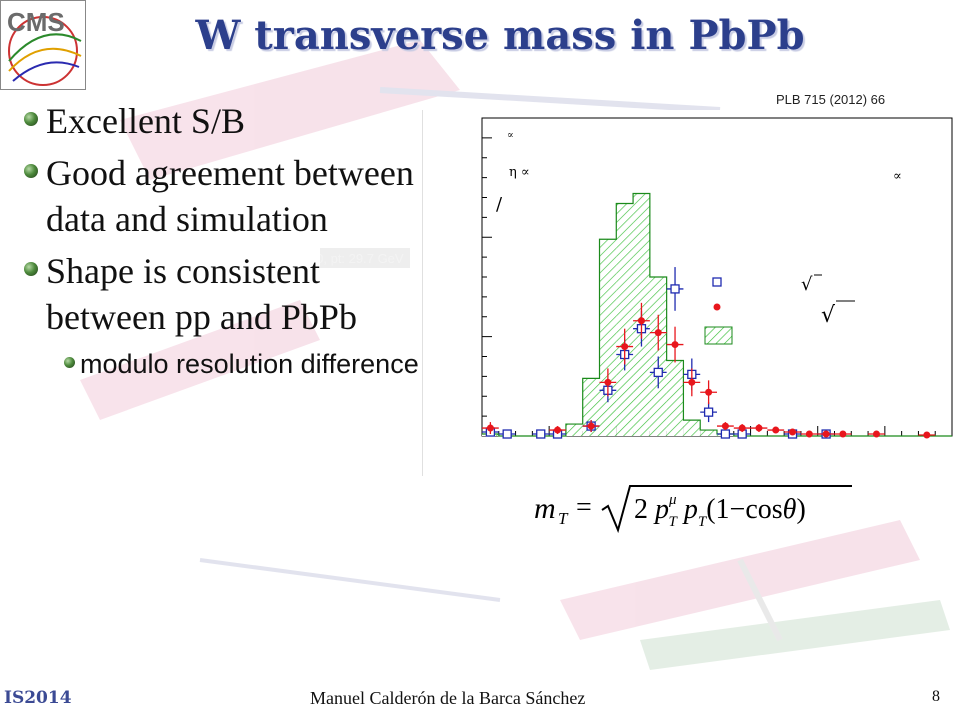 The width and height of the screenshot is (960, 720). I want to click on formula-lhs: m, so click(545, 508).